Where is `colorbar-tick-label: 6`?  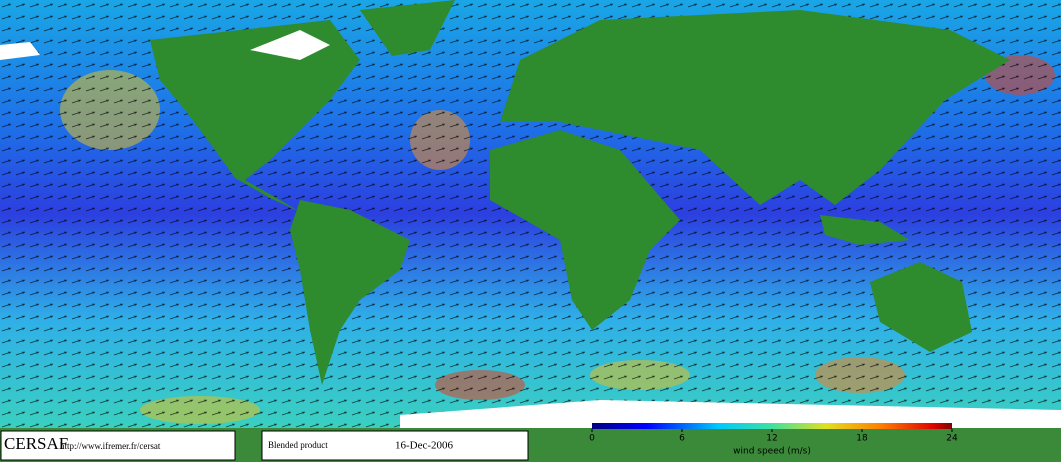 colorbar-tick-label: 6 is located at coordinates (682, 439).